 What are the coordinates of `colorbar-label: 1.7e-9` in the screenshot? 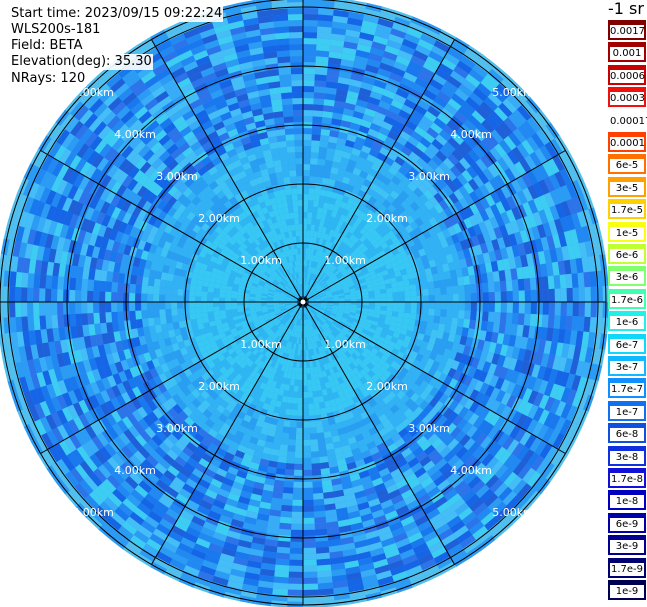 It's located at (627, 569).